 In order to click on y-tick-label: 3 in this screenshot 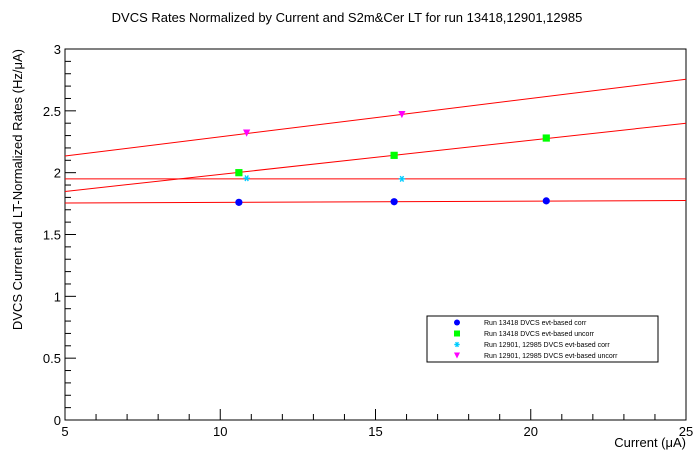, I will do `click(57, 49)`.